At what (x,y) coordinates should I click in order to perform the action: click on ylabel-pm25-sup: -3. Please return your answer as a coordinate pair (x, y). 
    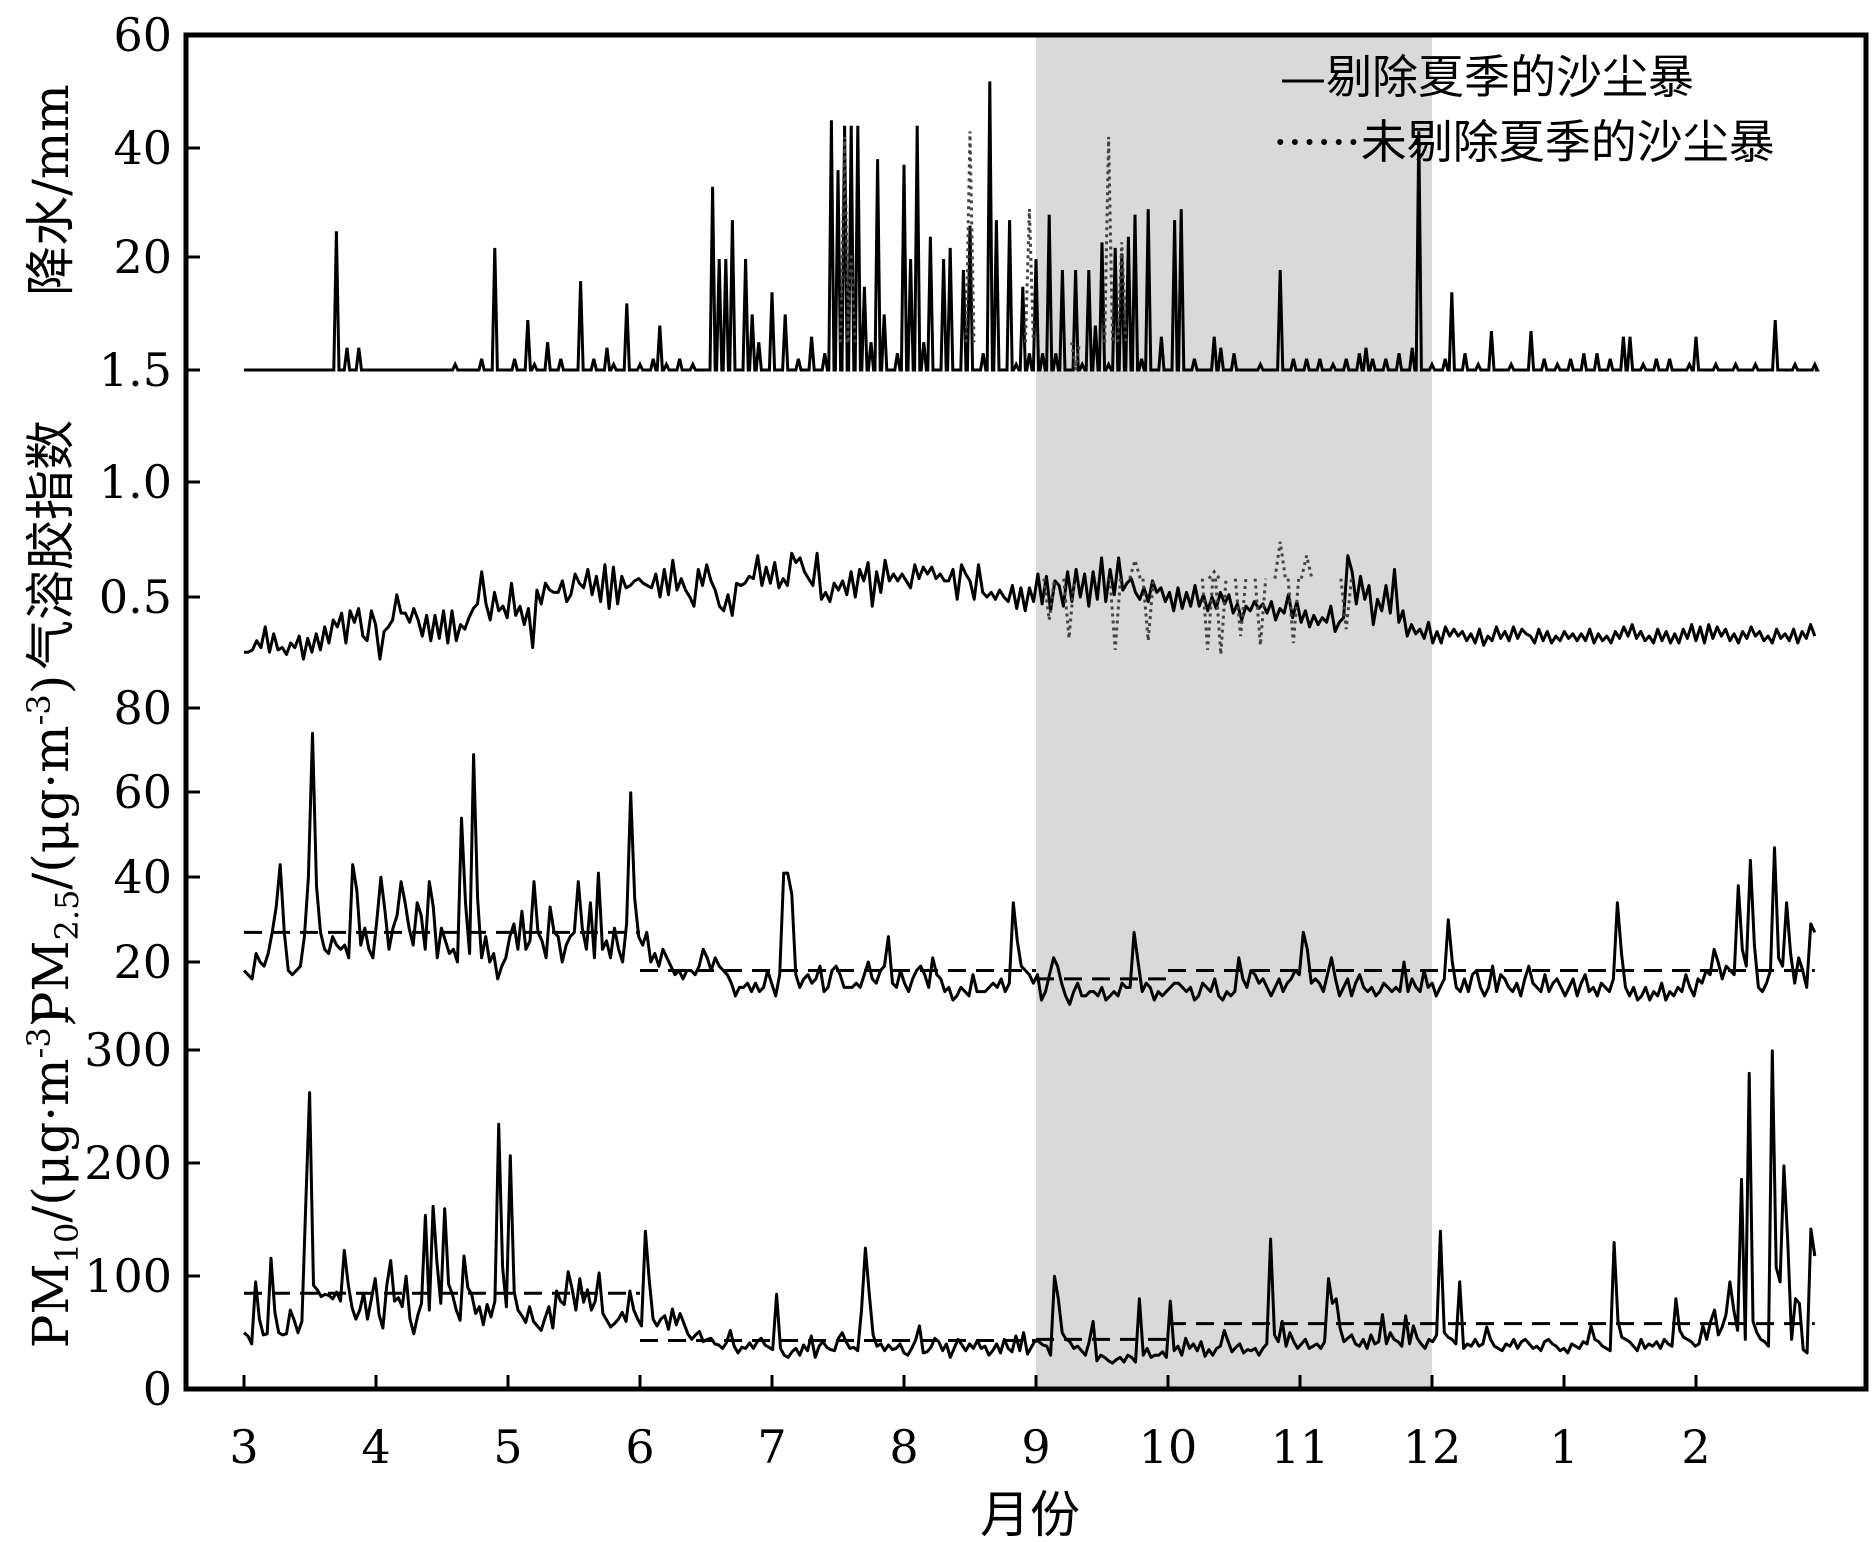
    Looking at the image, I should click on (39, 709).